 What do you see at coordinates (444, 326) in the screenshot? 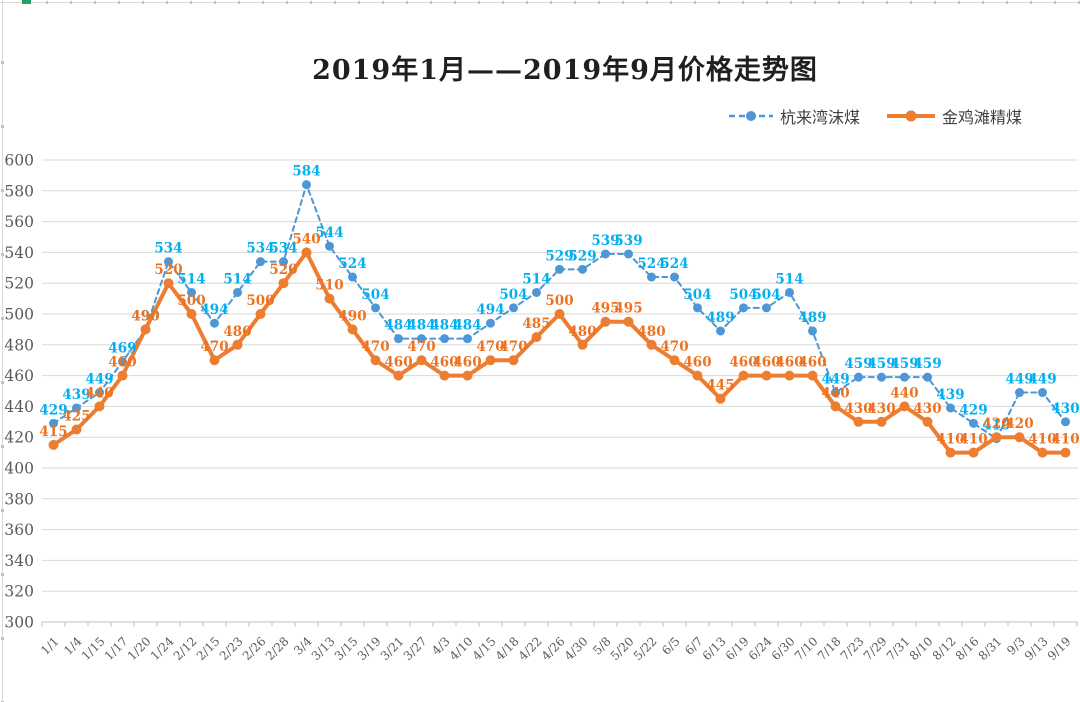
I see `data-point-label: 484` at bounding box center [444, 326].